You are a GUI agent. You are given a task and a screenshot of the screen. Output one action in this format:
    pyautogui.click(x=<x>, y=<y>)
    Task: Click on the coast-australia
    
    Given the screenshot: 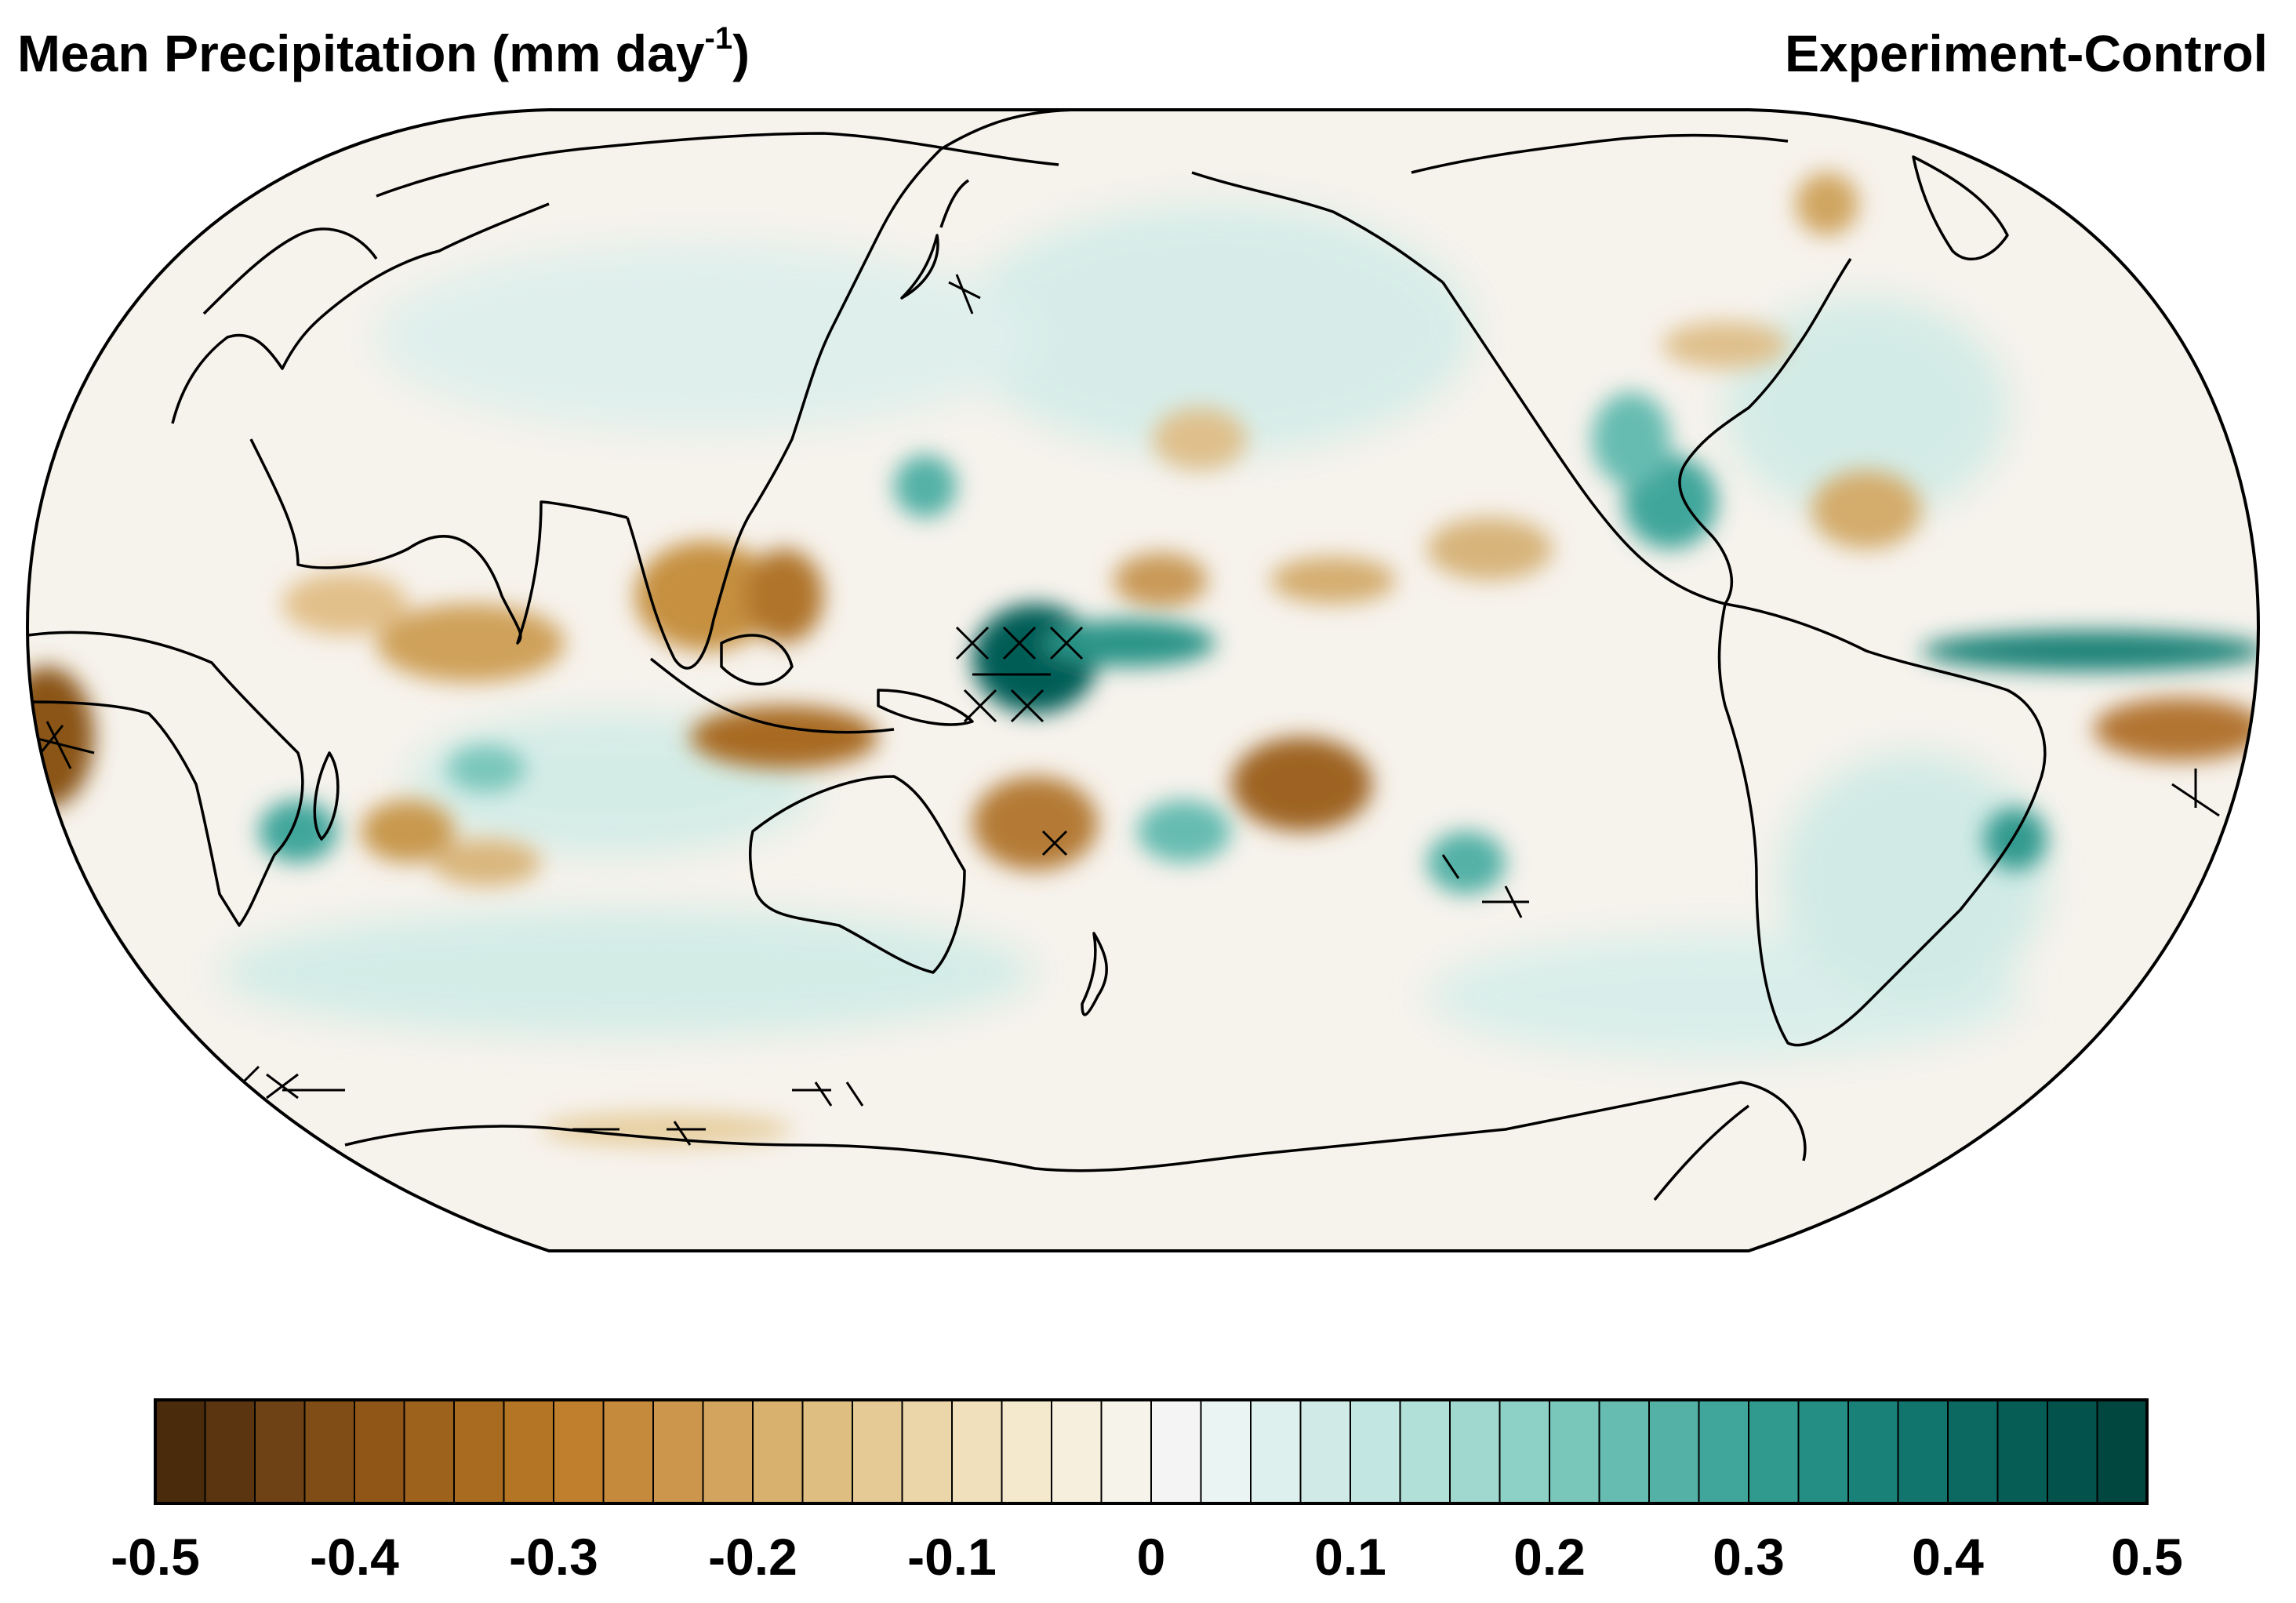 What is the action you would take?
    pyautogui.click(x=857, y=875)
    